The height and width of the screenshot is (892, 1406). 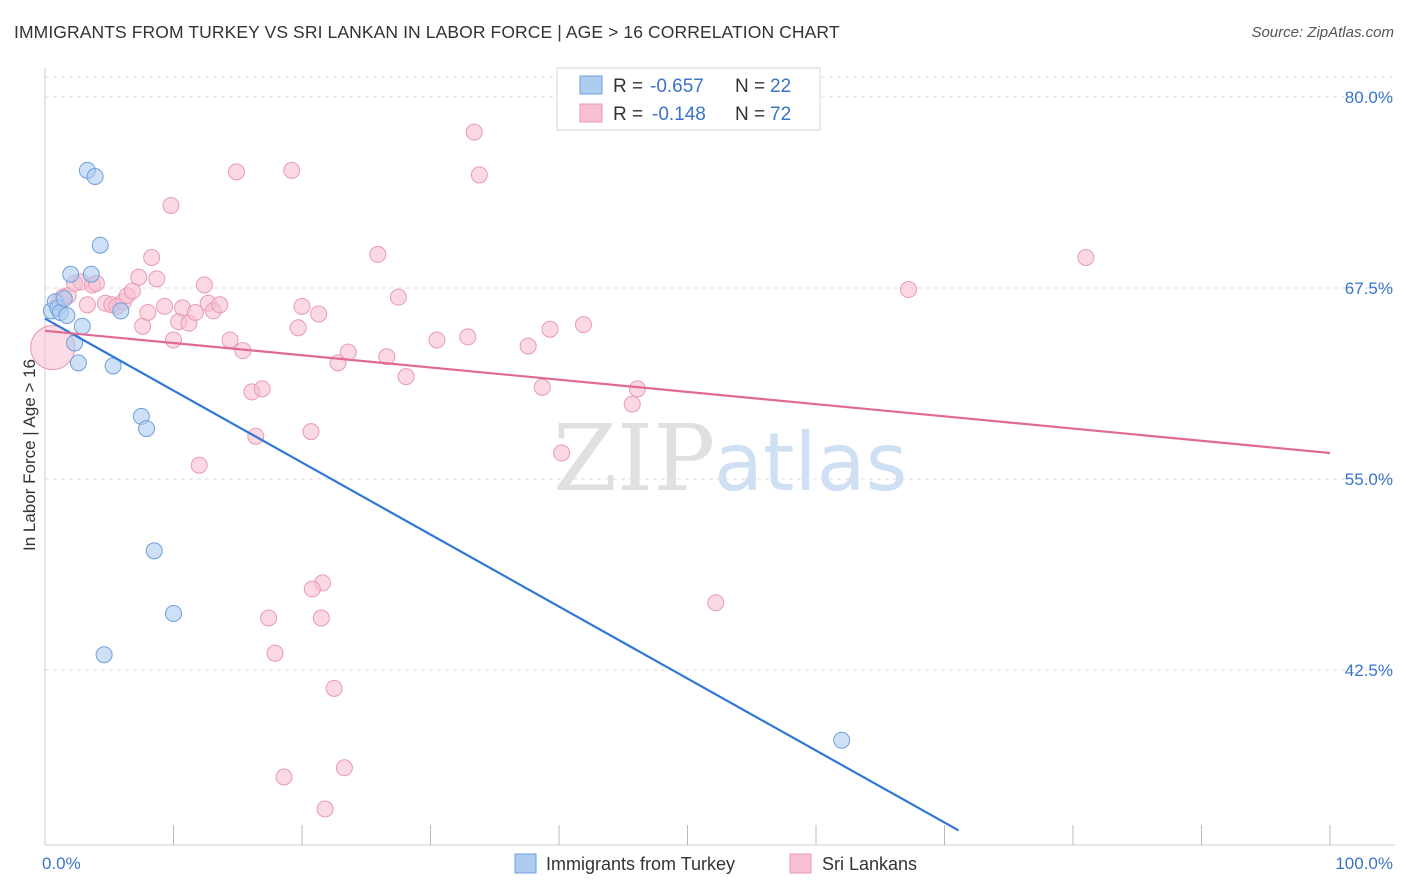 What do you see at coordinates (525, 863) in the screenshot?
I see `bottom-legend-swatch-turkey` at bounding box center [525, 863].